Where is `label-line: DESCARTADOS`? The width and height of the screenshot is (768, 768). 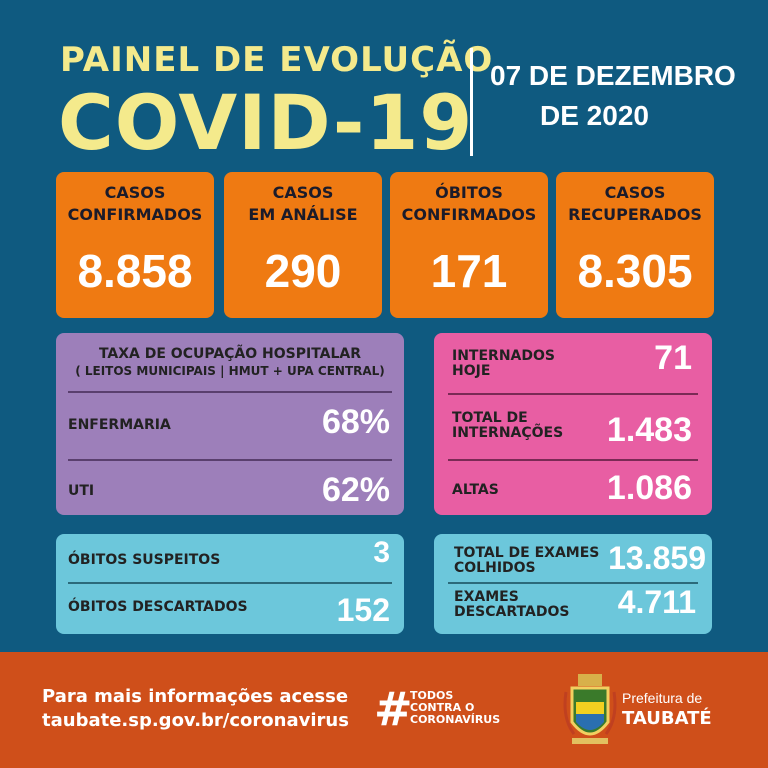 label-line: DESCARTADOS is located at coordinates (512, 612).